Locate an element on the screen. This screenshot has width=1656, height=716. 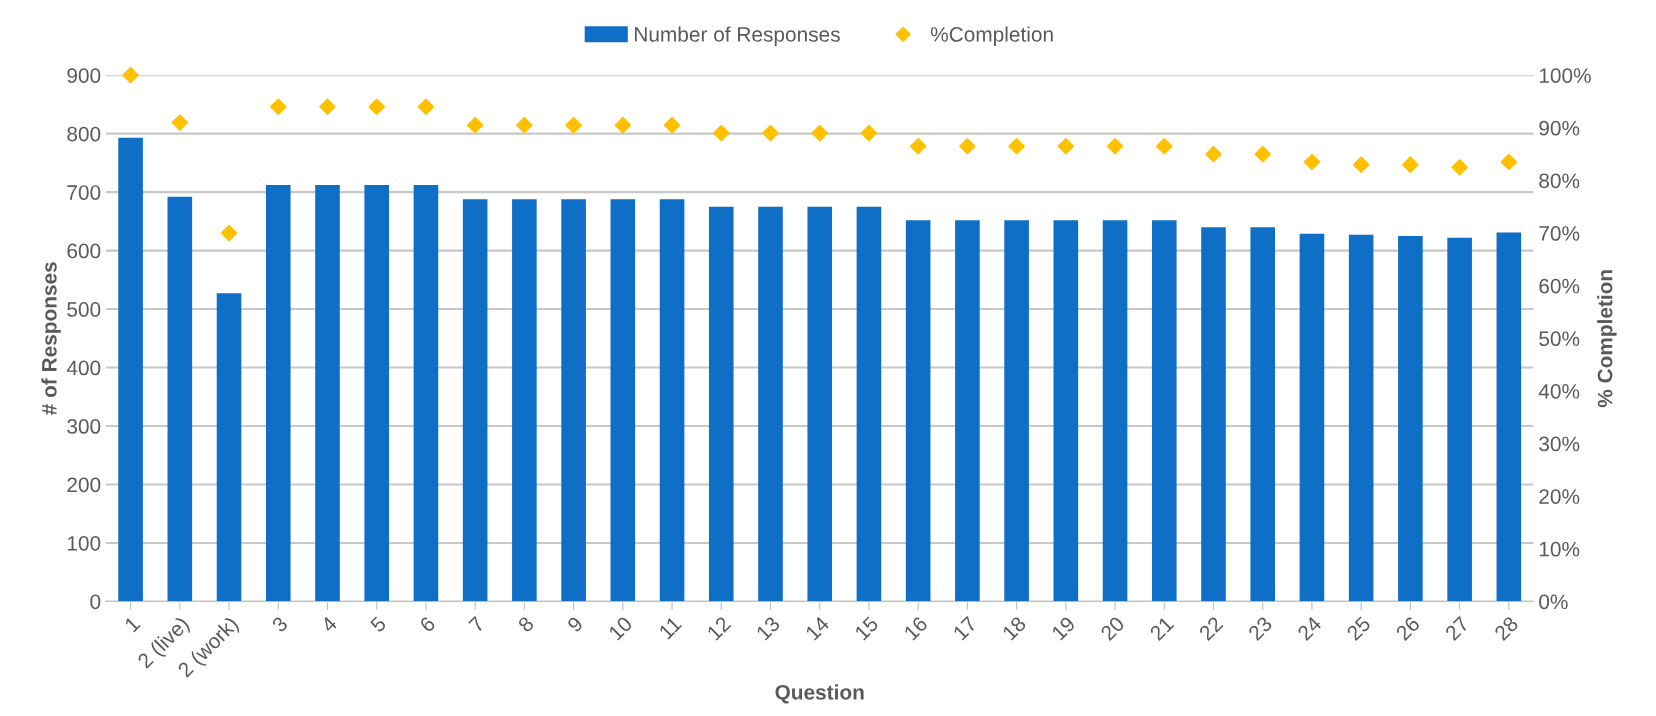
x-tick-label: 23 is located at coordinates (1260, 628).